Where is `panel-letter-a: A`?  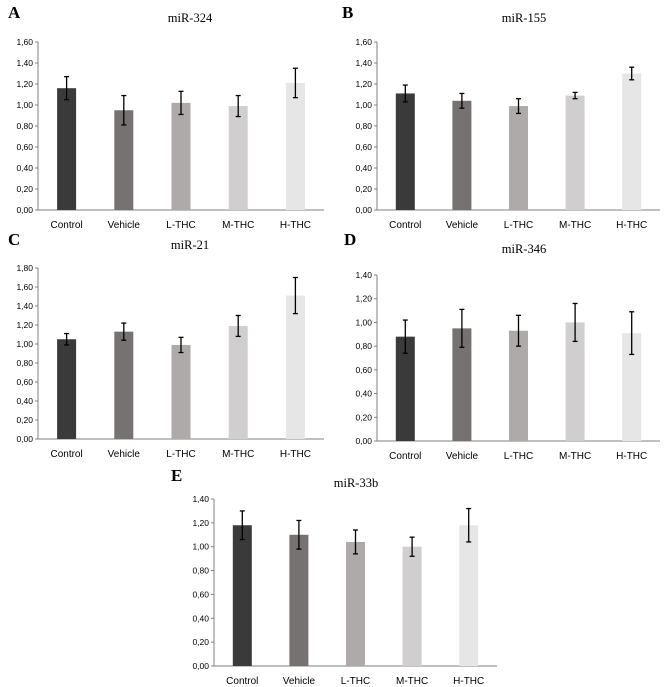
panel-letter-a: A is located at coordinates (14, 12).